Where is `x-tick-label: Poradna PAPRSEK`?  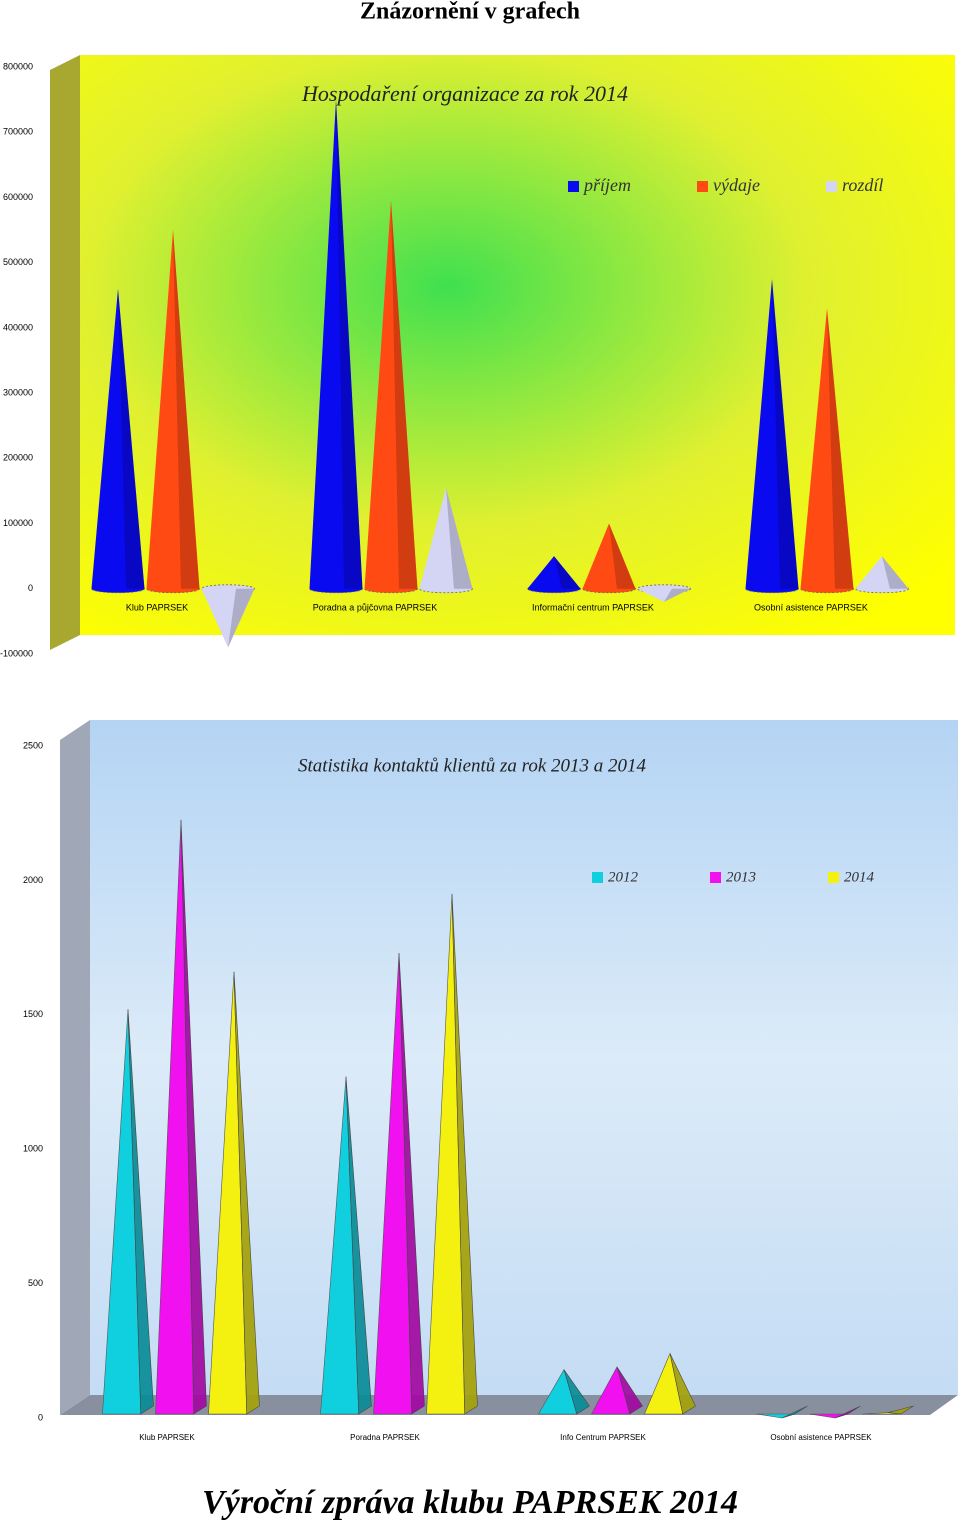
x-tick-label: Poradna PAPRSEK is located at coordinates (385, 1437).